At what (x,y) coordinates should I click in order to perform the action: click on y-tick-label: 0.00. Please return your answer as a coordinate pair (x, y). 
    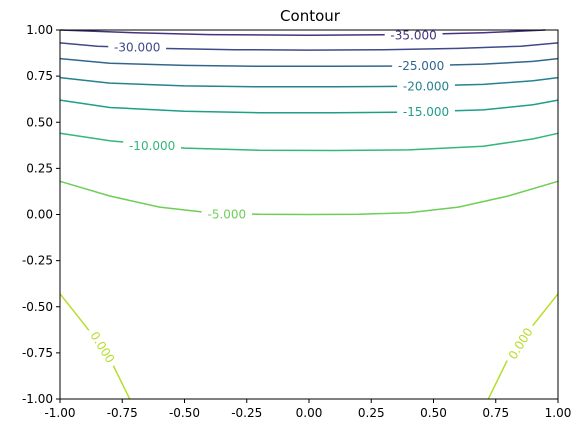
    Looking at the image, I should click on (39, 215).